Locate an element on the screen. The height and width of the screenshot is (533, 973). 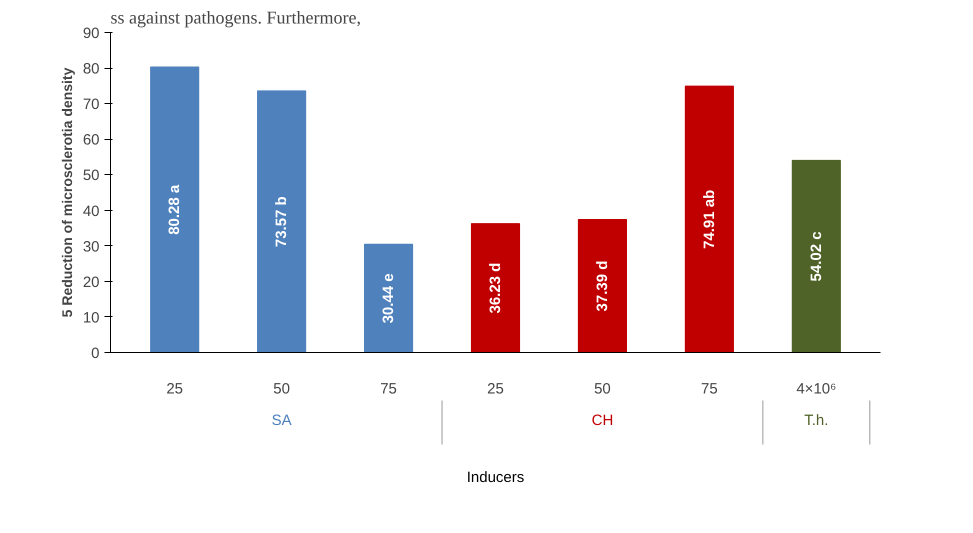
text: SA is located at coordinates (282, 420).